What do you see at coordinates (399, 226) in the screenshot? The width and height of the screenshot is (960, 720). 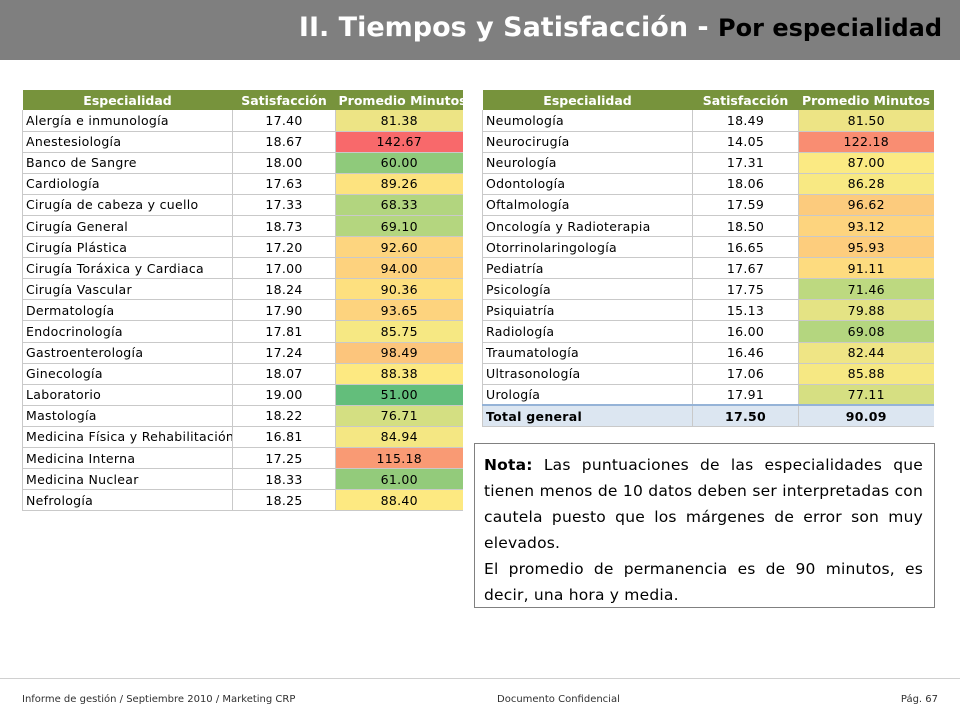 I see `cell-promedio-minutos: 69.10` at bounding box center [399, 226].